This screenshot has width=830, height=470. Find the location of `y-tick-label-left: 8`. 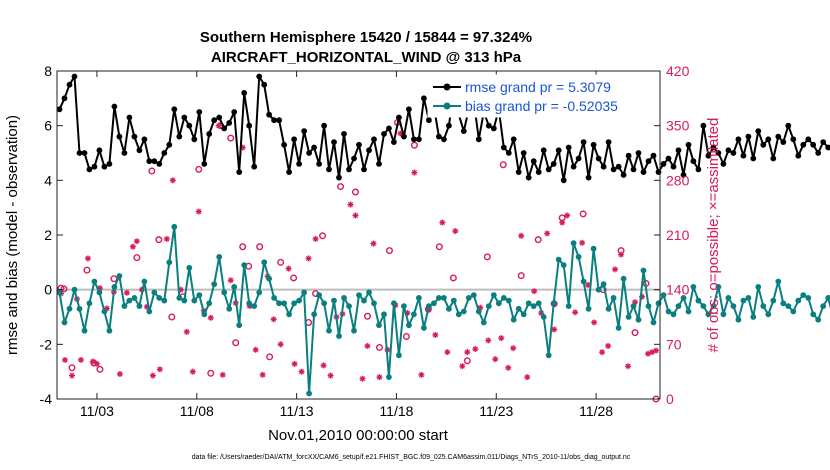

y-tick-label-left: 8 is located at coordinates (48, 71).